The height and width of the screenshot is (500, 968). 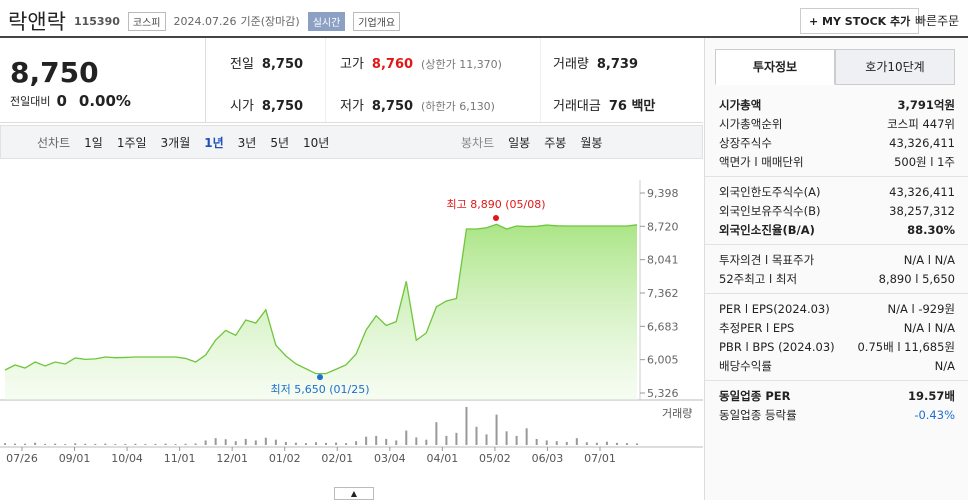 I want to click on stock-name: 락앤락, so click(x=37, y=22).